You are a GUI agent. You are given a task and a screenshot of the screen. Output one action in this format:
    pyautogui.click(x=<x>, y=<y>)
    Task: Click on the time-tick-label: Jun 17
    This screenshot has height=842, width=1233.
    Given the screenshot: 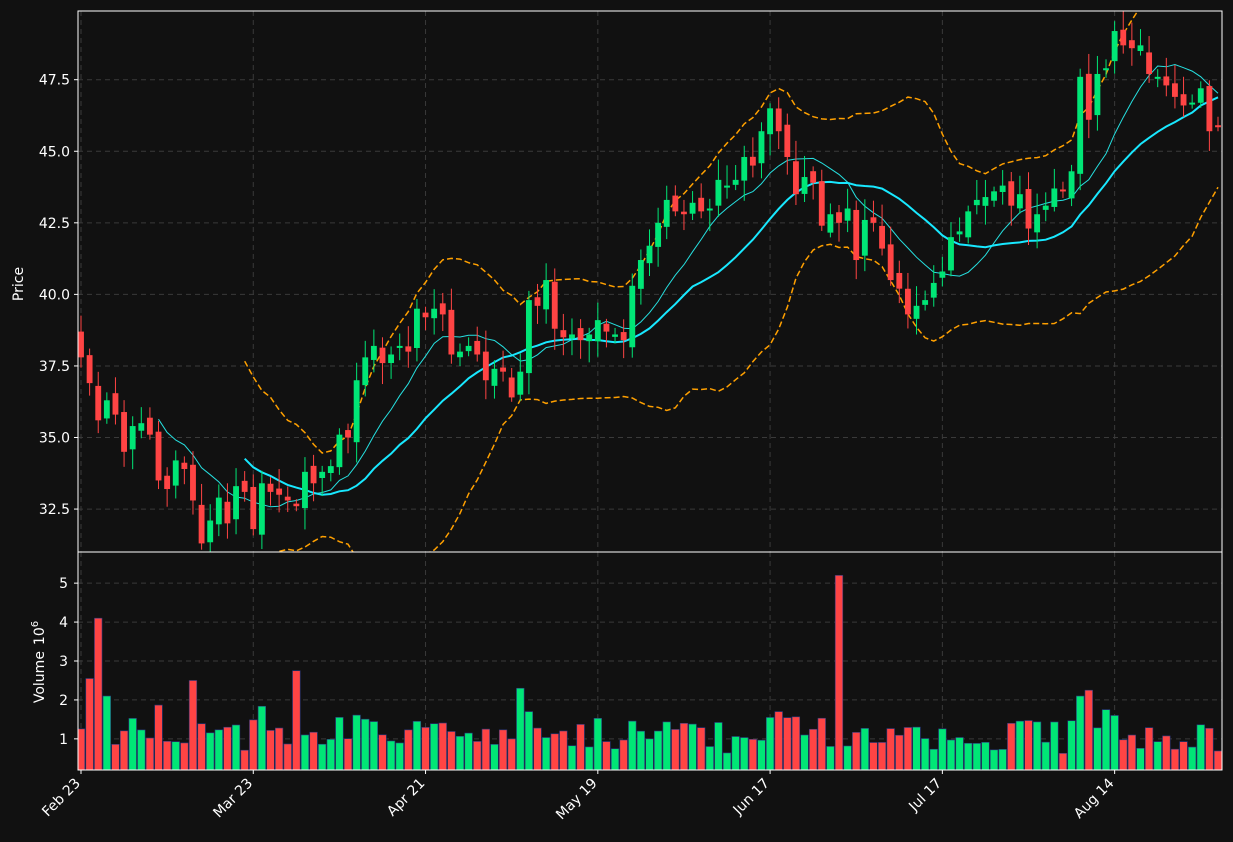 What is the action you would take?
    pyautogui.click(x=751, y=797)
    